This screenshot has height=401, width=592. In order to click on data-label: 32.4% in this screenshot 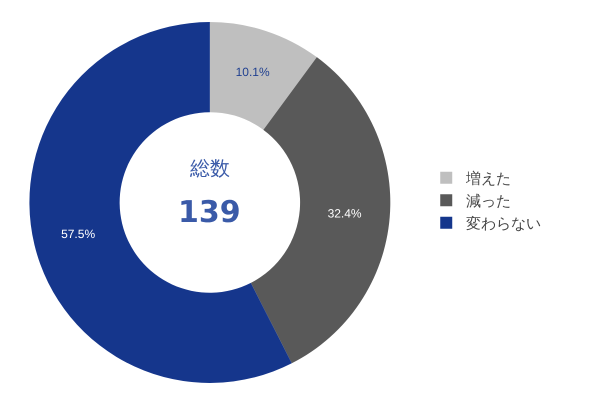, I will do `click(345, 213)`.